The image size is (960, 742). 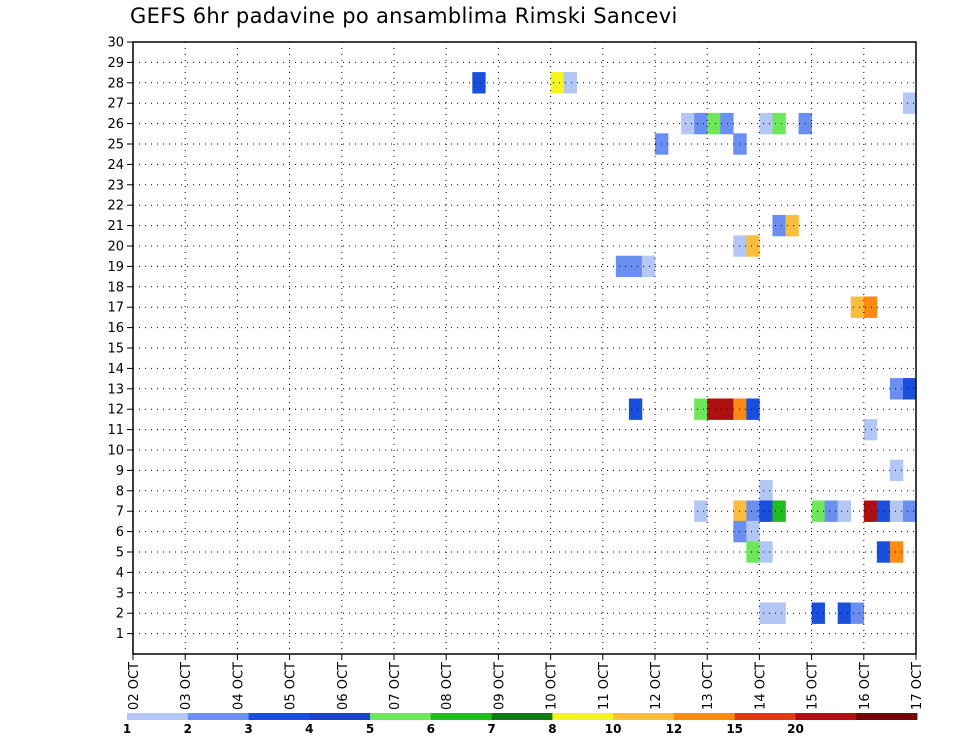 What do you see at coordinates (115, 206) in the screenshot?
I see `y-tick-label-22: 22` at bounding box center [115, 206].